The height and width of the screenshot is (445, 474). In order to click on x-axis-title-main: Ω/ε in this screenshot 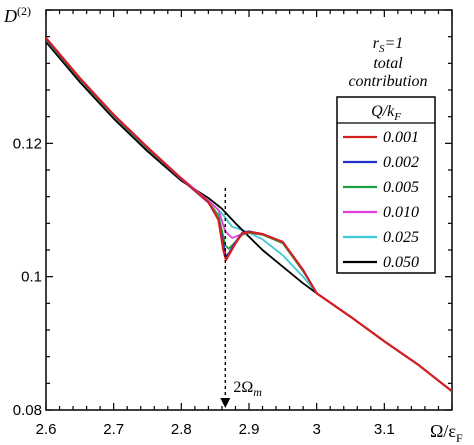, I will do `click(443, 431)`.